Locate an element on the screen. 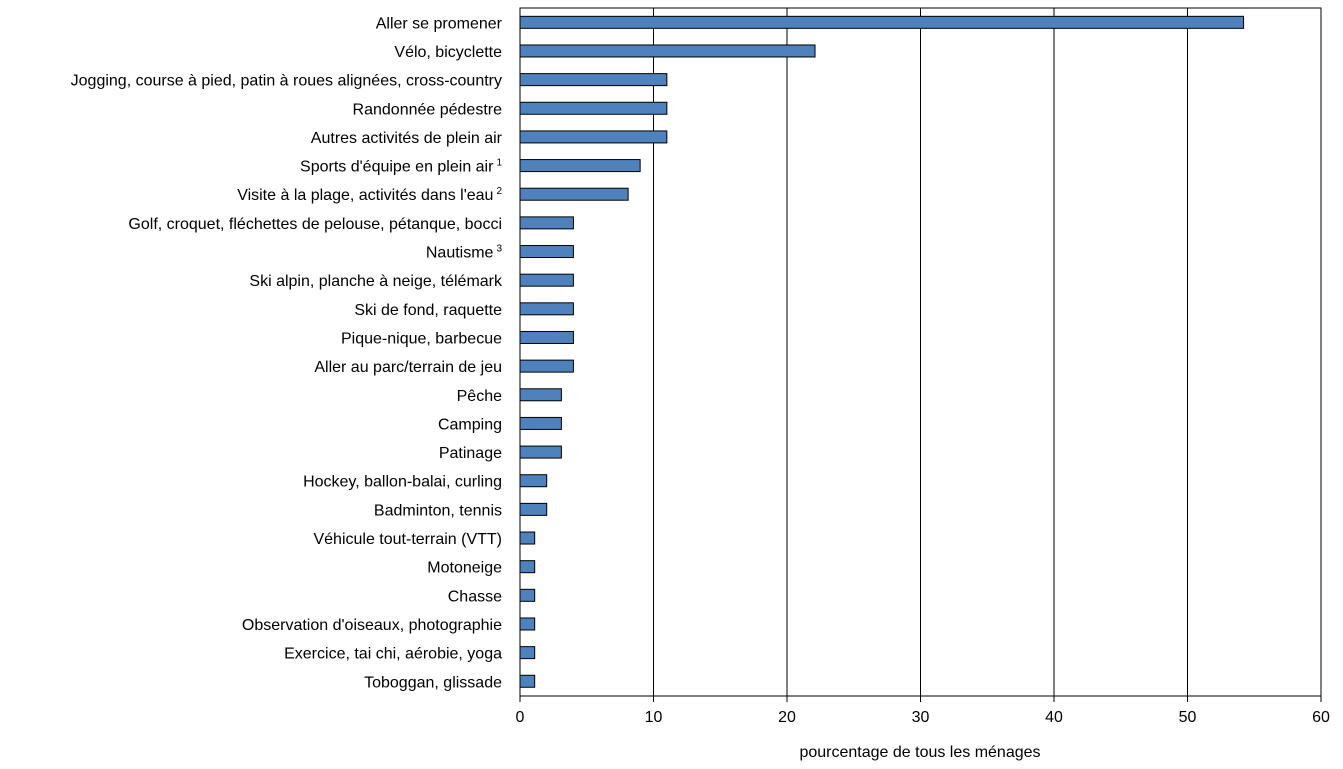  category-label: Aller se promener is located at coordinates (439, 23).